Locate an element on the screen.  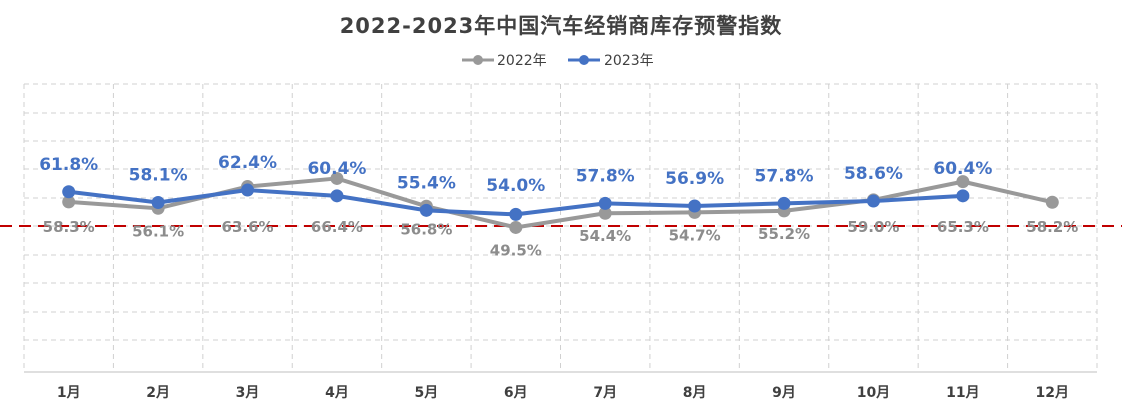
x-tick-label: 7月 is located at coordinates (605, 393).